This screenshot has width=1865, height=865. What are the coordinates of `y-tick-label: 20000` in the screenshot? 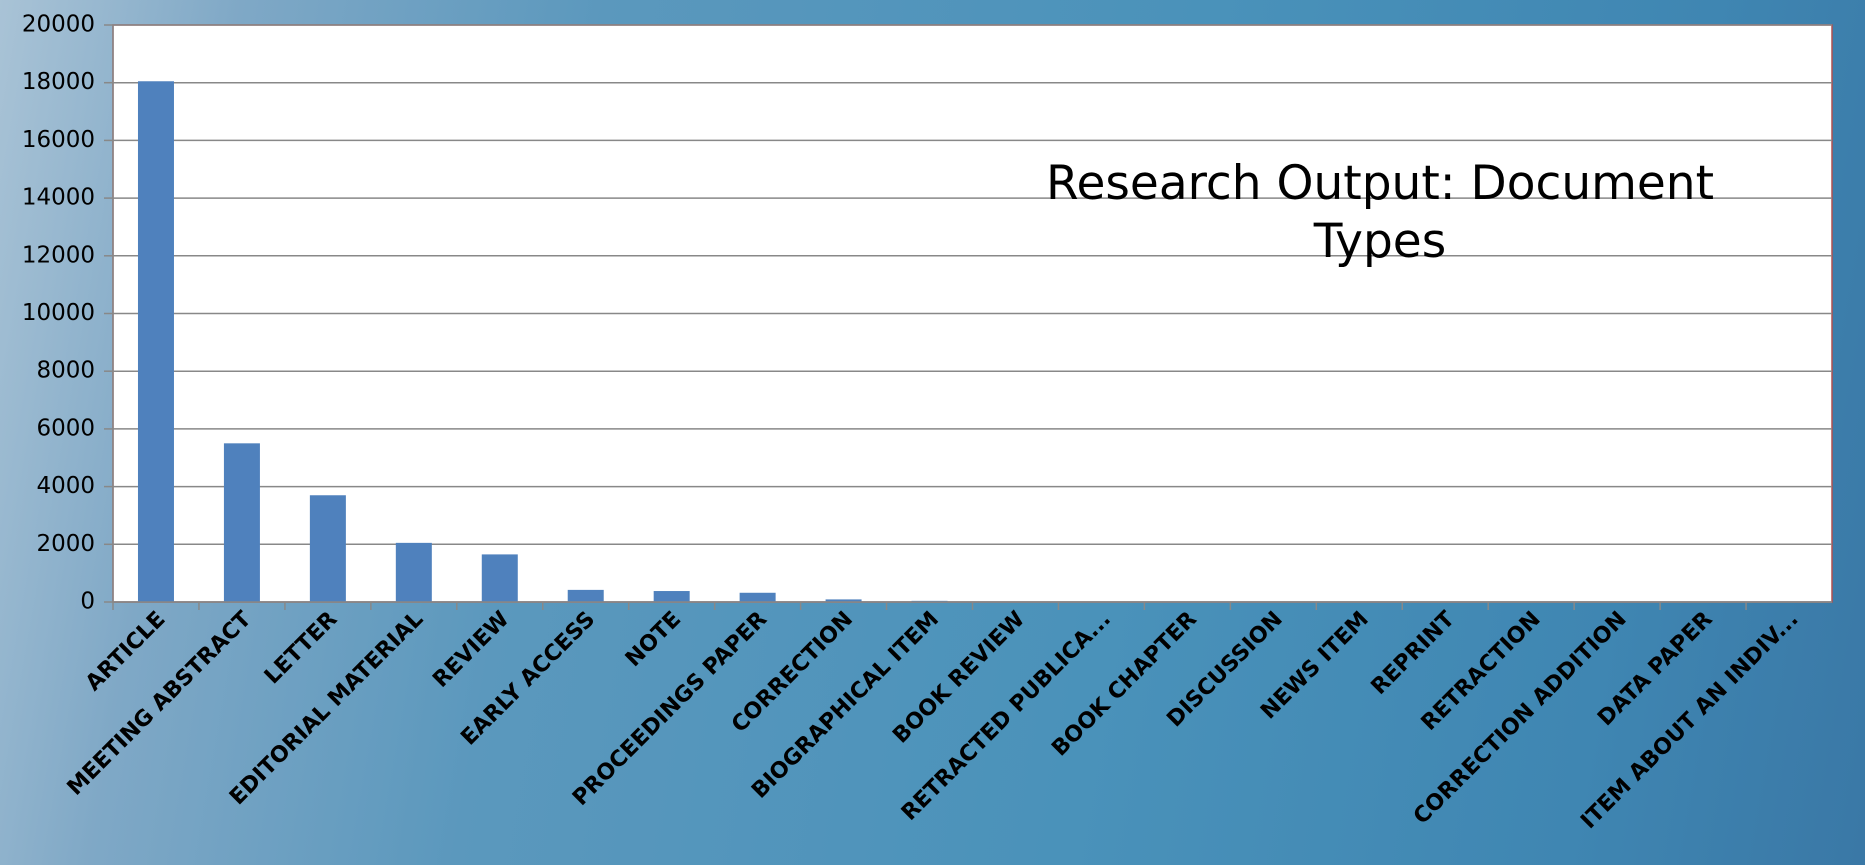 It's located at (58, 25).